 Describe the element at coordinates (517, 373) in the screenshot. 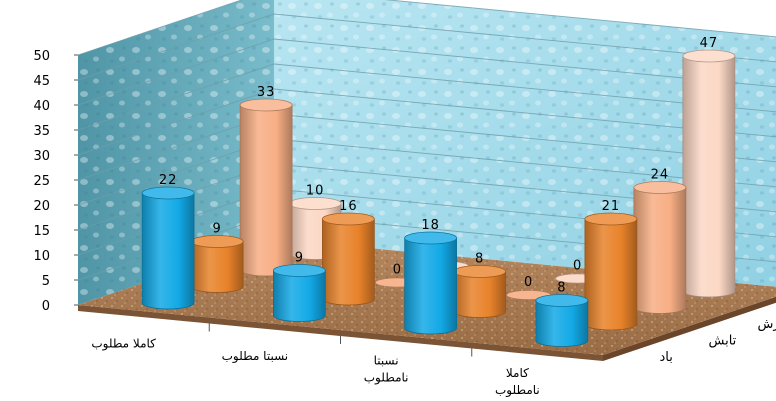

I see `category-label: کاملا` at that location.